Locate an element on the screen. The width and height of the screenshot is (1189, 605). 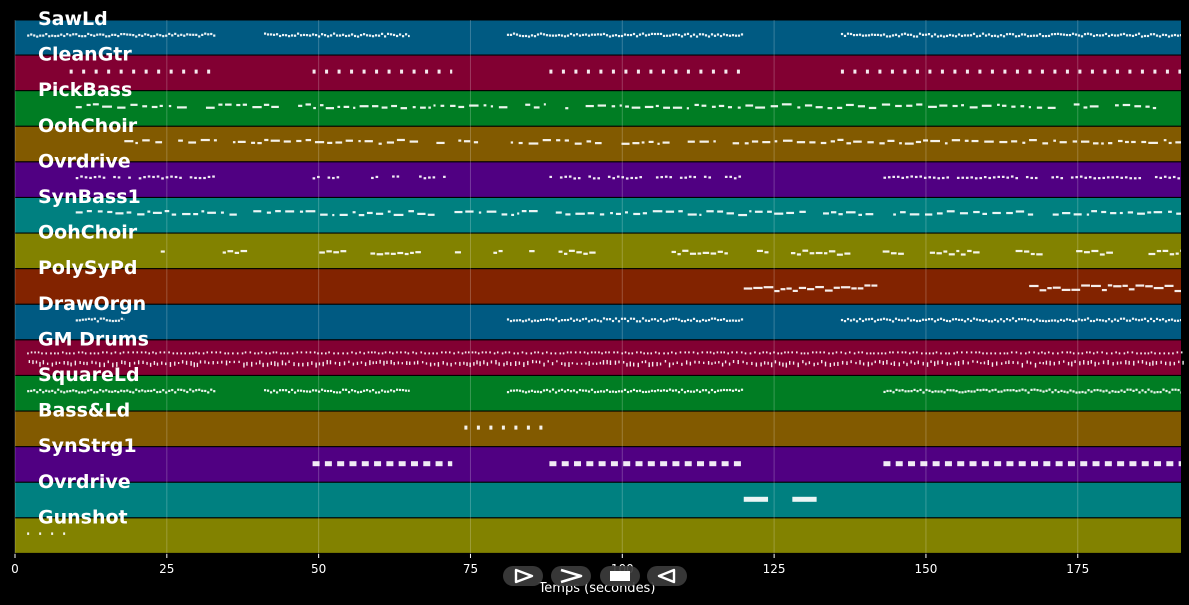
rewind-button is located at coordinates (667, 576).